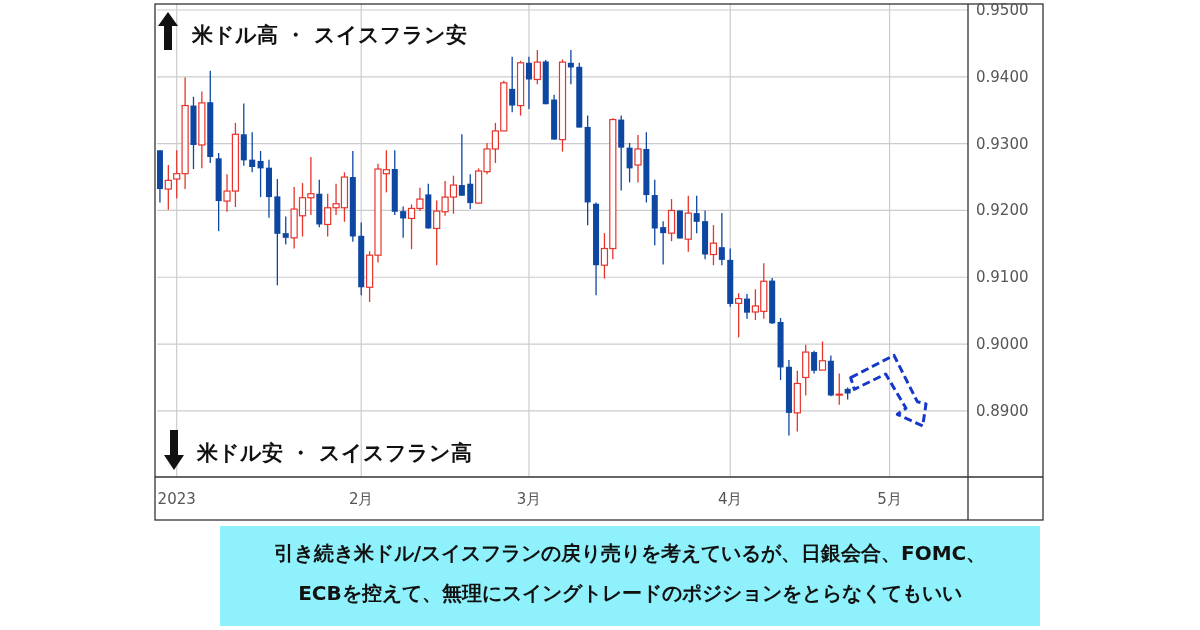  Describe the element at coordinates (1002, 277) in the screenshot. I see `y-tick-label: 0.9100` at that location.